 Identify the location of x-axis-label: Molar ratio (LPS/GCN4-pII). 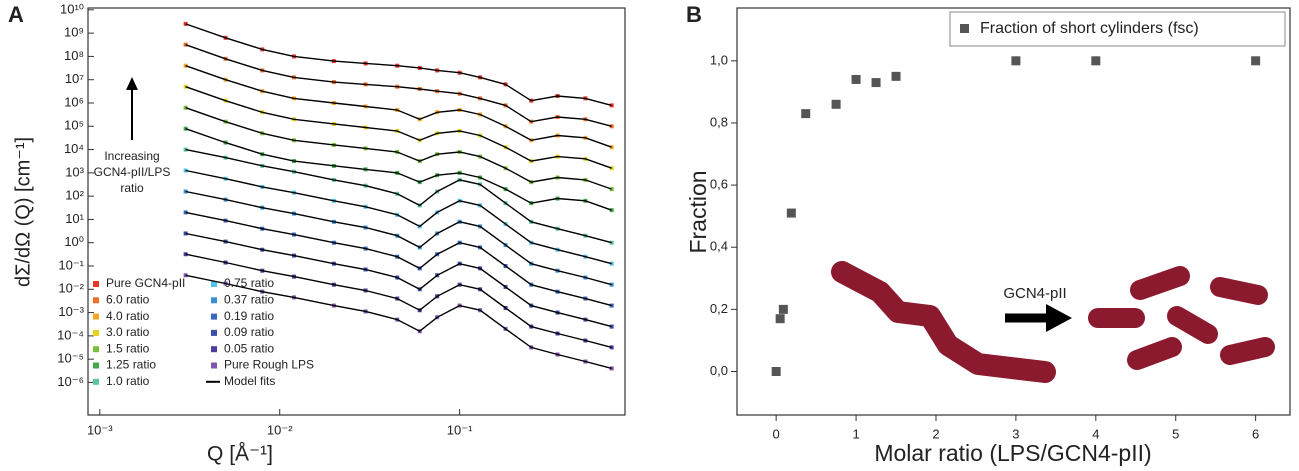
(1012, 453).